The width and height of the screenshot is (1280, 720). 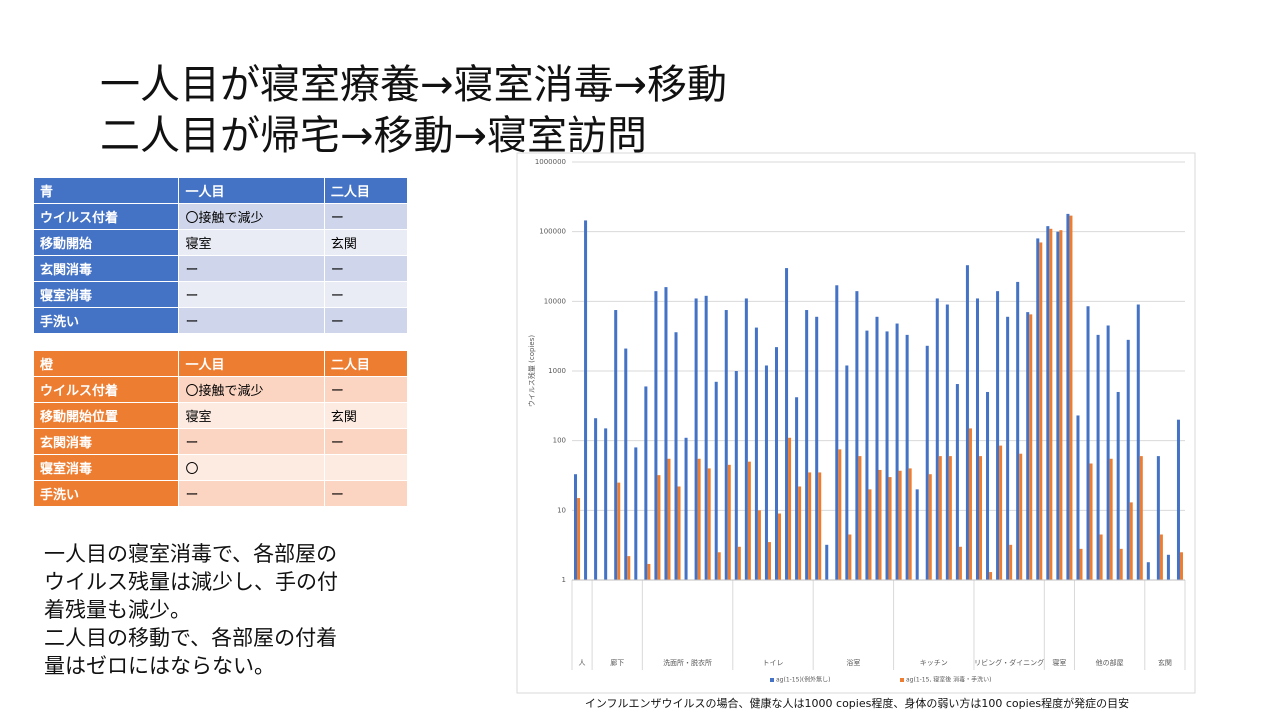 I want to click on note-line: 一人目の寝室消毒で、各部屋の, so click(x=191, y=554).